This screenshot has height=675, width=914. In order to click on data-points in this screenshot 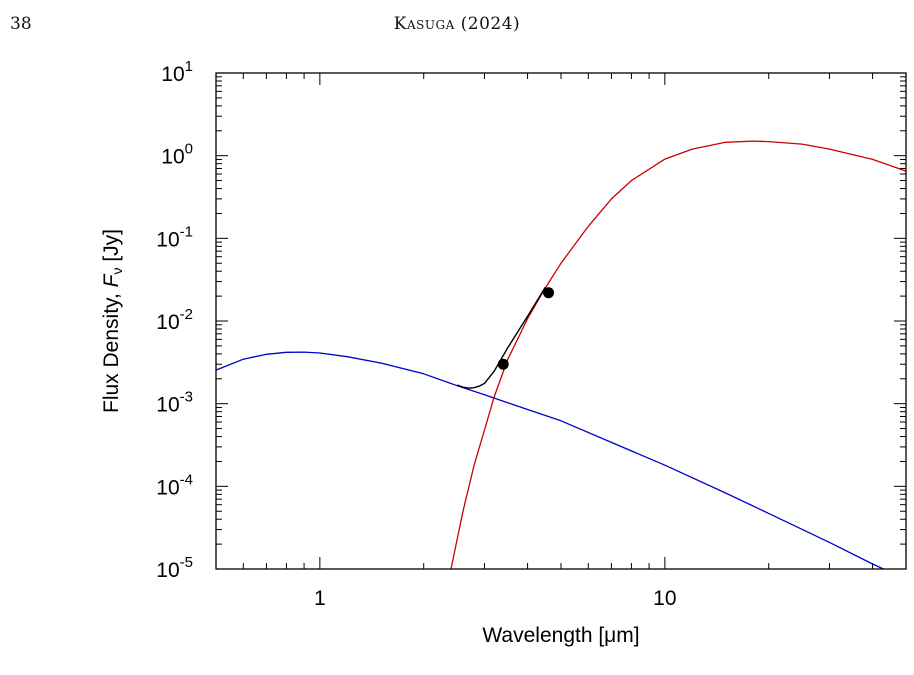, I will do `click(526, 328)`.